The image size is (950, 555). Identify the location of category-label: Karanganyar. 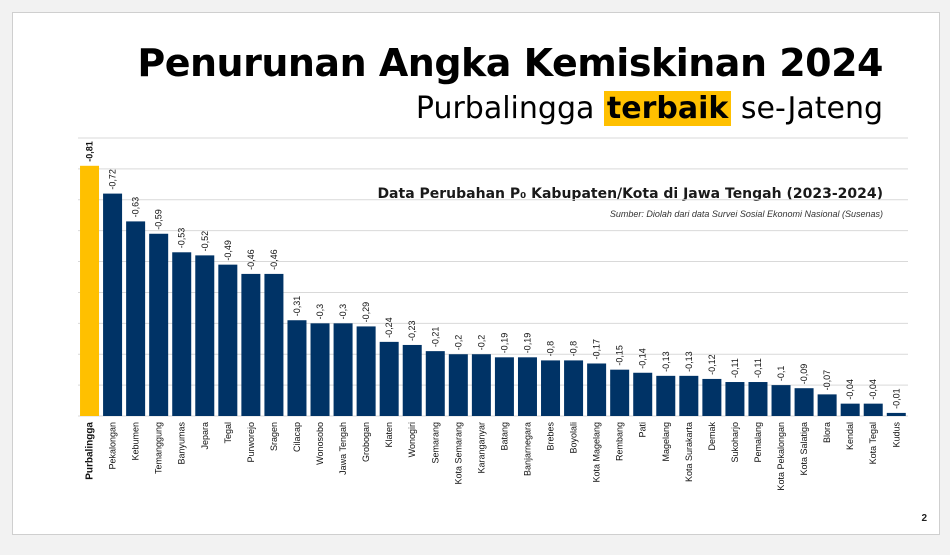
(481, 448).